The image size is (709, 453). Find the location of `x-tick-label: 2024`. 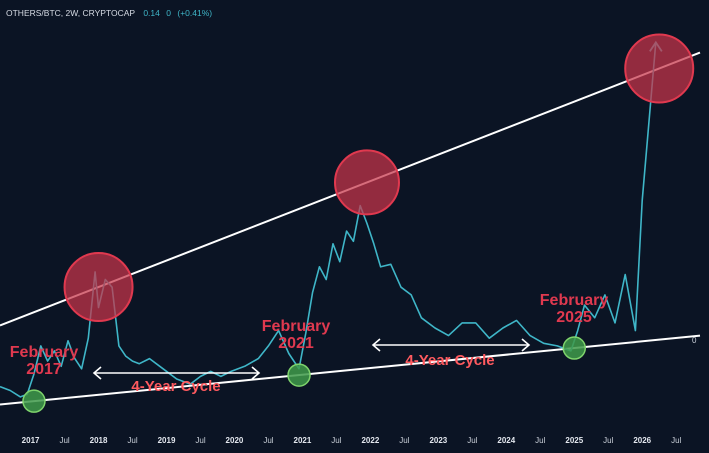

x-tick-label: 2024 is located at coordinates (506, 440).